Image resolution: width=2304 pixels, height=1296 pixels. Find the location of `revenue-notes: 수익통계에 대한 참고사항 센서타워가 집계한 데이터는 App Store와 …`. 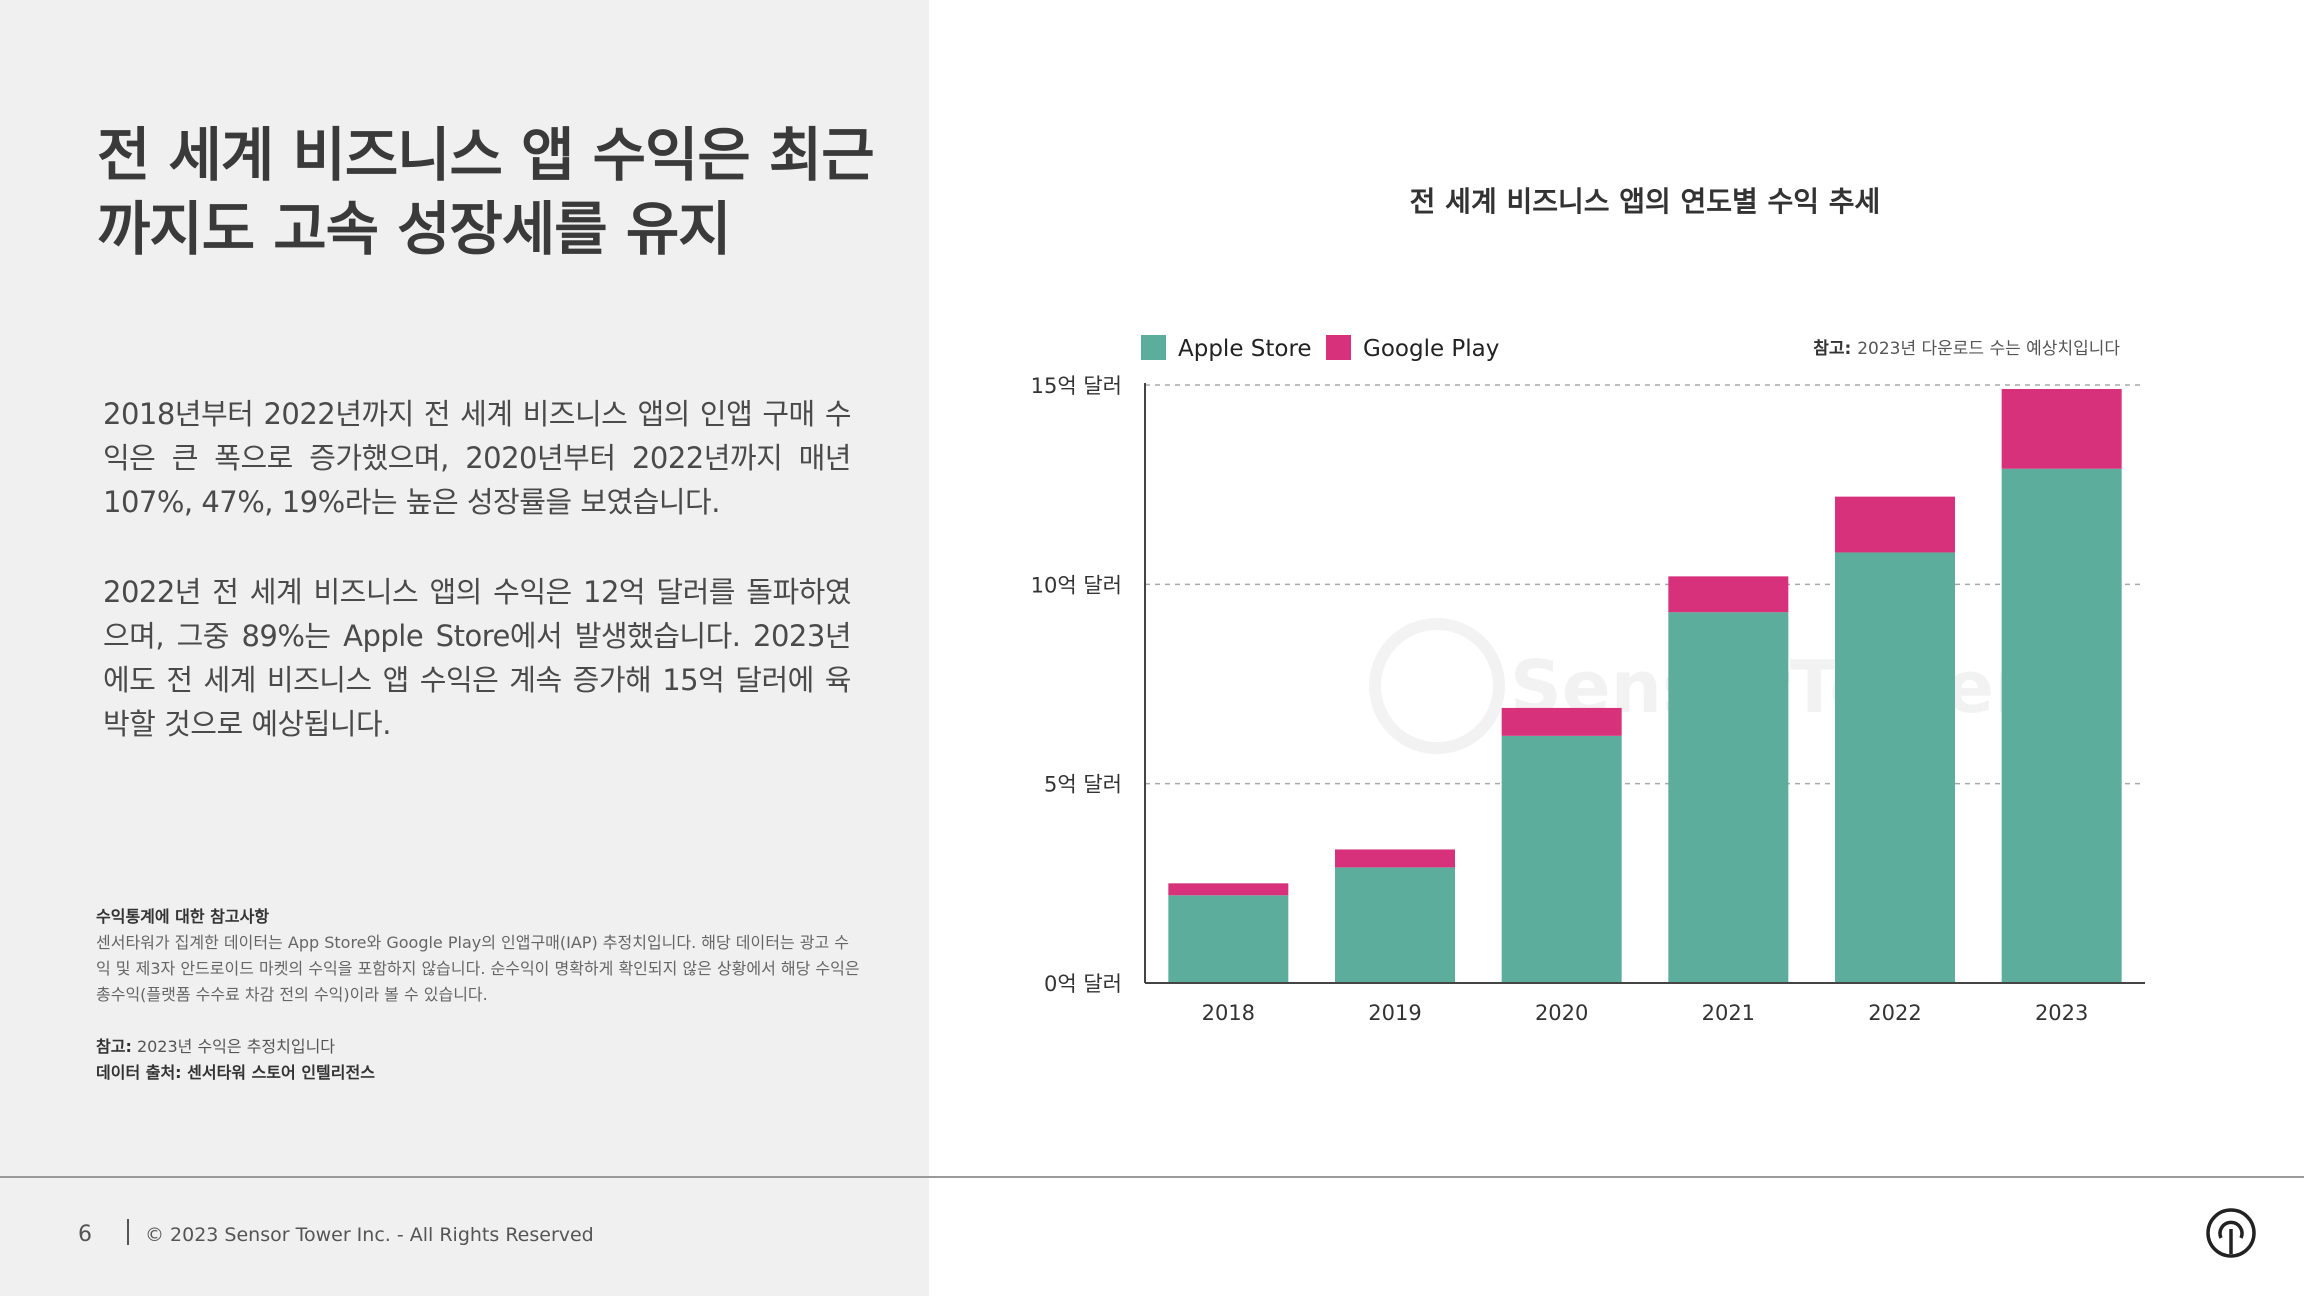

revenue-notes: 수익통계에 대한 참고사항 센서타워가 집계한 데이터는 App Store와 … is located at coordinates (478, 995).